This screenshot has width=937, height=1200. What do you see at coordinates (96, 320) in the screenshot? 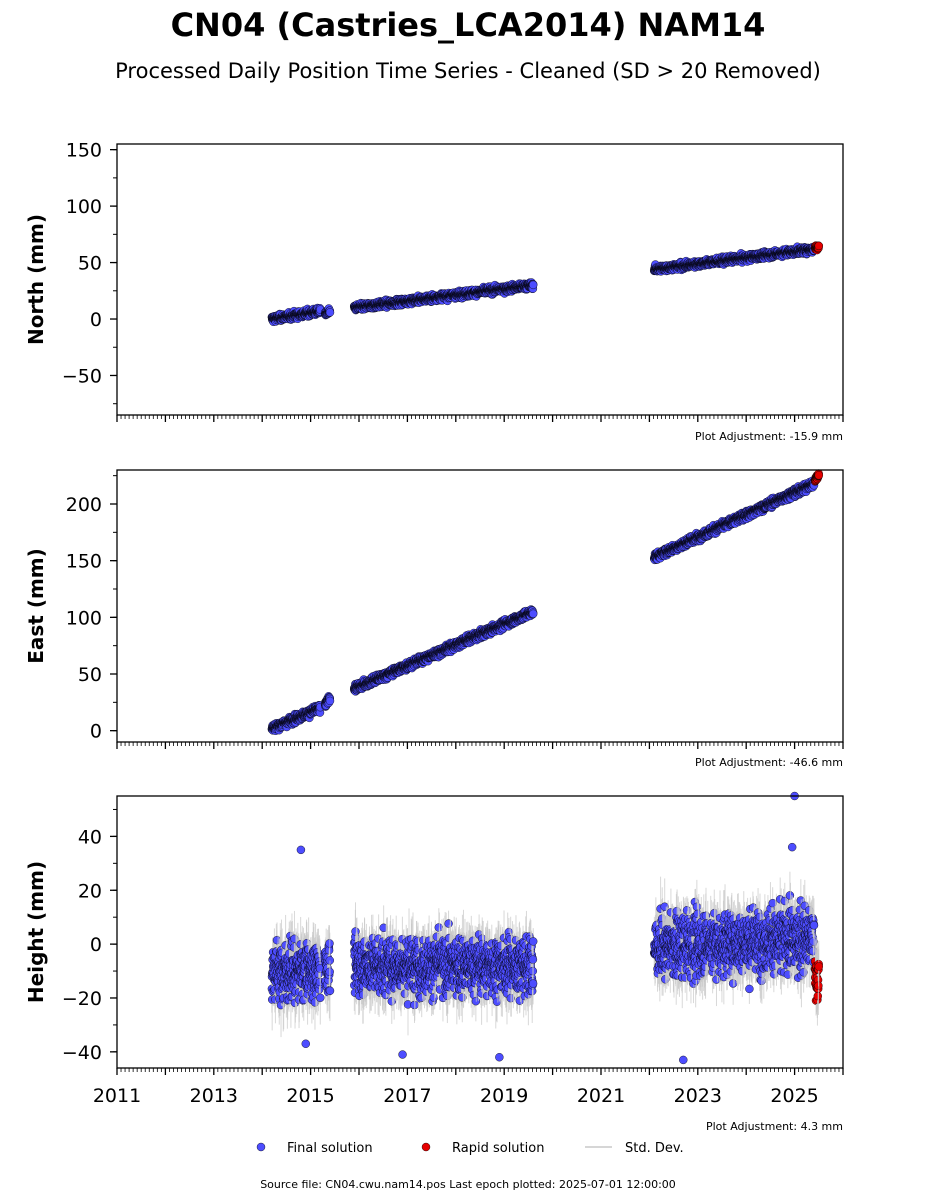
I see `y-tick-label: 0` at bounding box center [96, 320].